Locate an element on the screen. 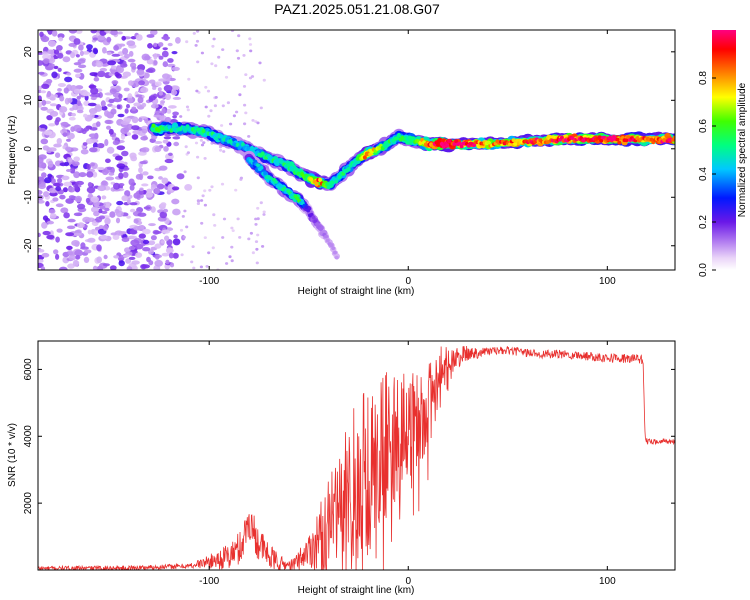  snr-x-label: Height of straight line (km) is located at coordinates (356, 590).